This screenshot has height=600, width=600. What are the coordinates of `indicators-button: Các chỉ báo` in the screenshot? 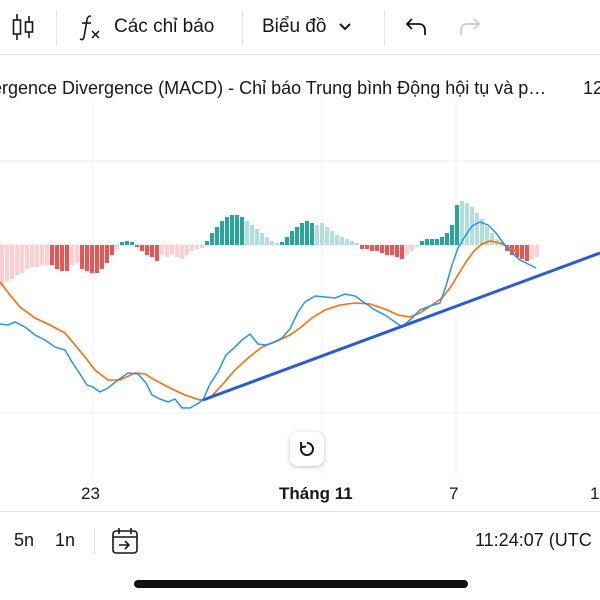 It's located at (146, 27).